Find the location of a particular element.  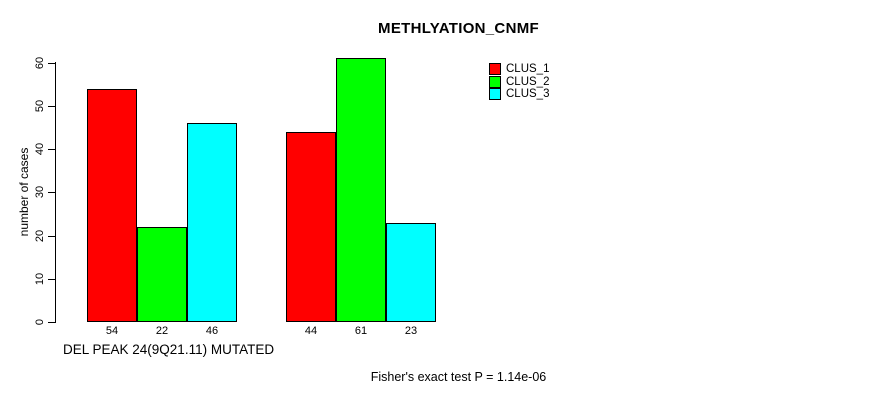

y-tick-label: 20 is located at coordinates (40, 235).